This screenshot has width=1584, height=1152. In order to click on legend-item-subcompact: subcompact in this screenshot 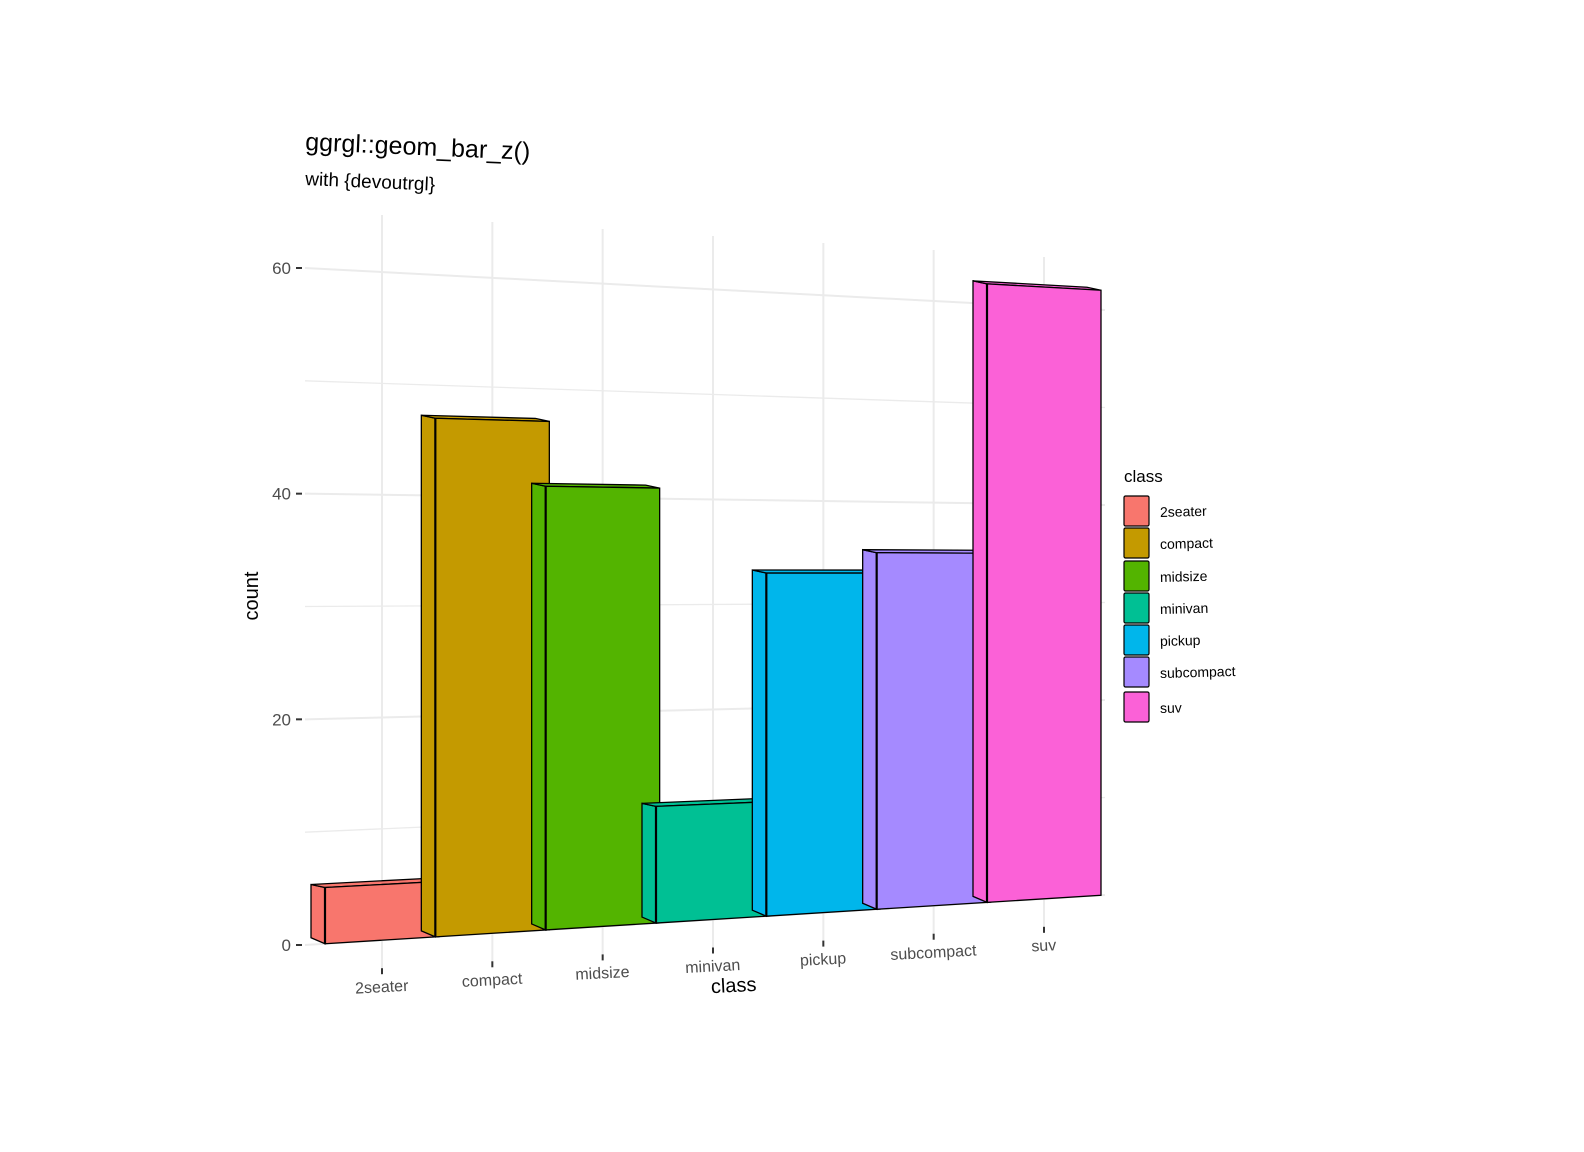, I will do `click(1179, 672)`.